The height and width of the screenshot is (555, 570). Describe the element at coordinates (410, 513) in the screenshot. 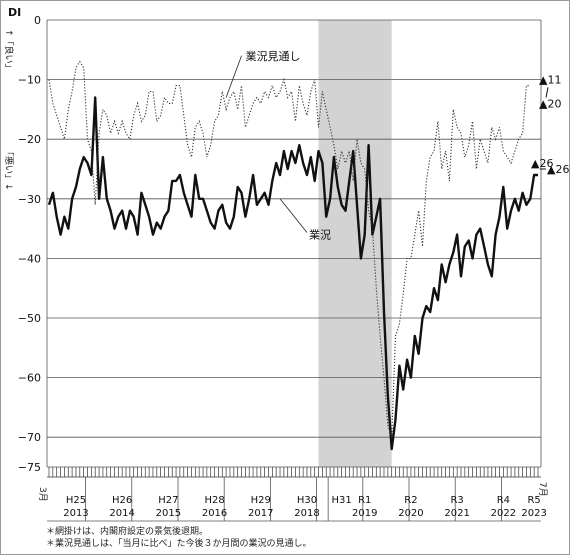

I see `x-year-label: 2020` at that location.